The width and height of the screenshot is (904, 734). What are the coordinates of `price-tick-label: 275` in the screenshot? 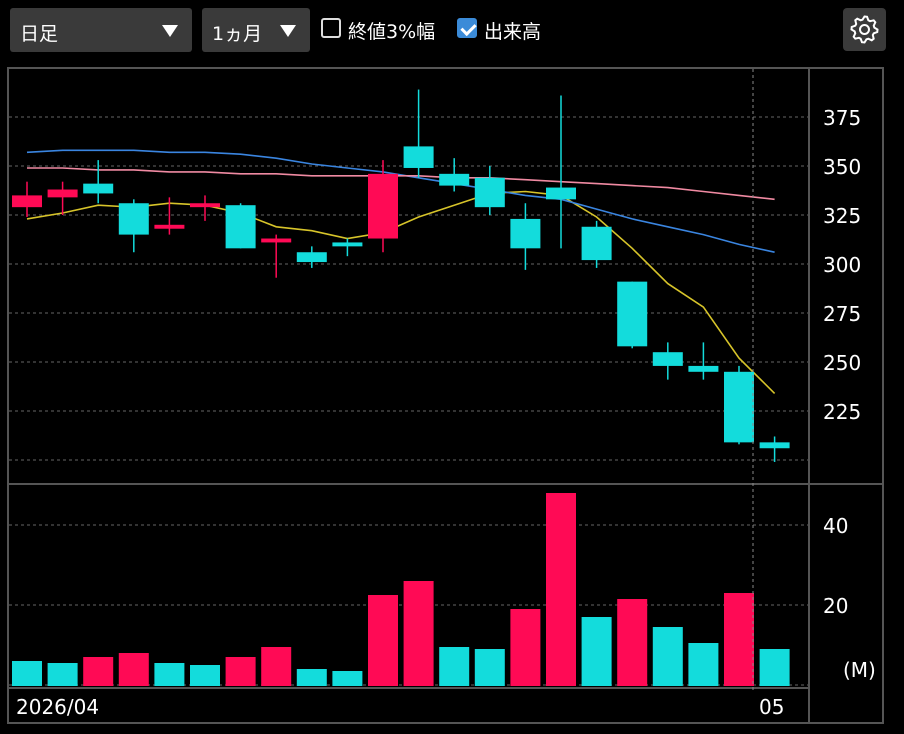 It's located at (842, 314).